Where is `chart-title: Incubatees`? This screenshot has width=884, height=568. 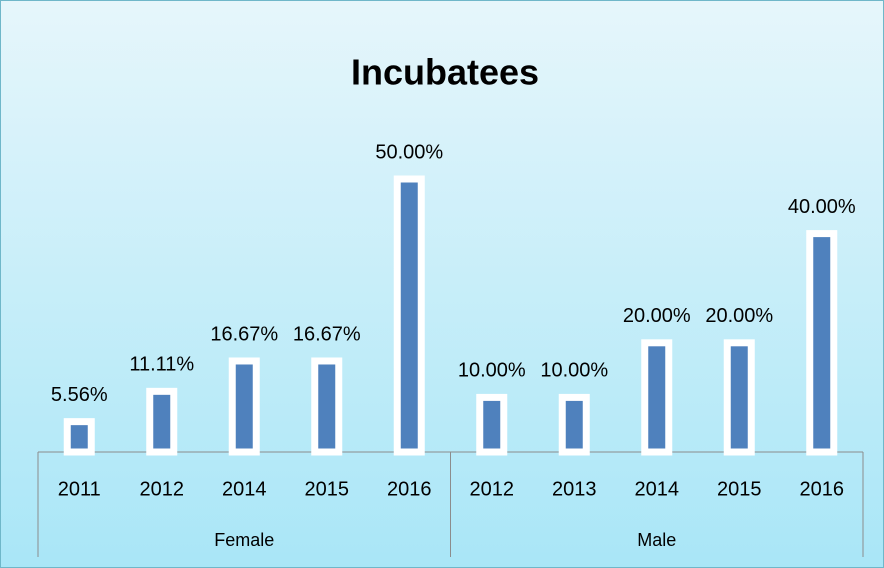 chart-title: Incubatees is located at coordinates (445, 72).